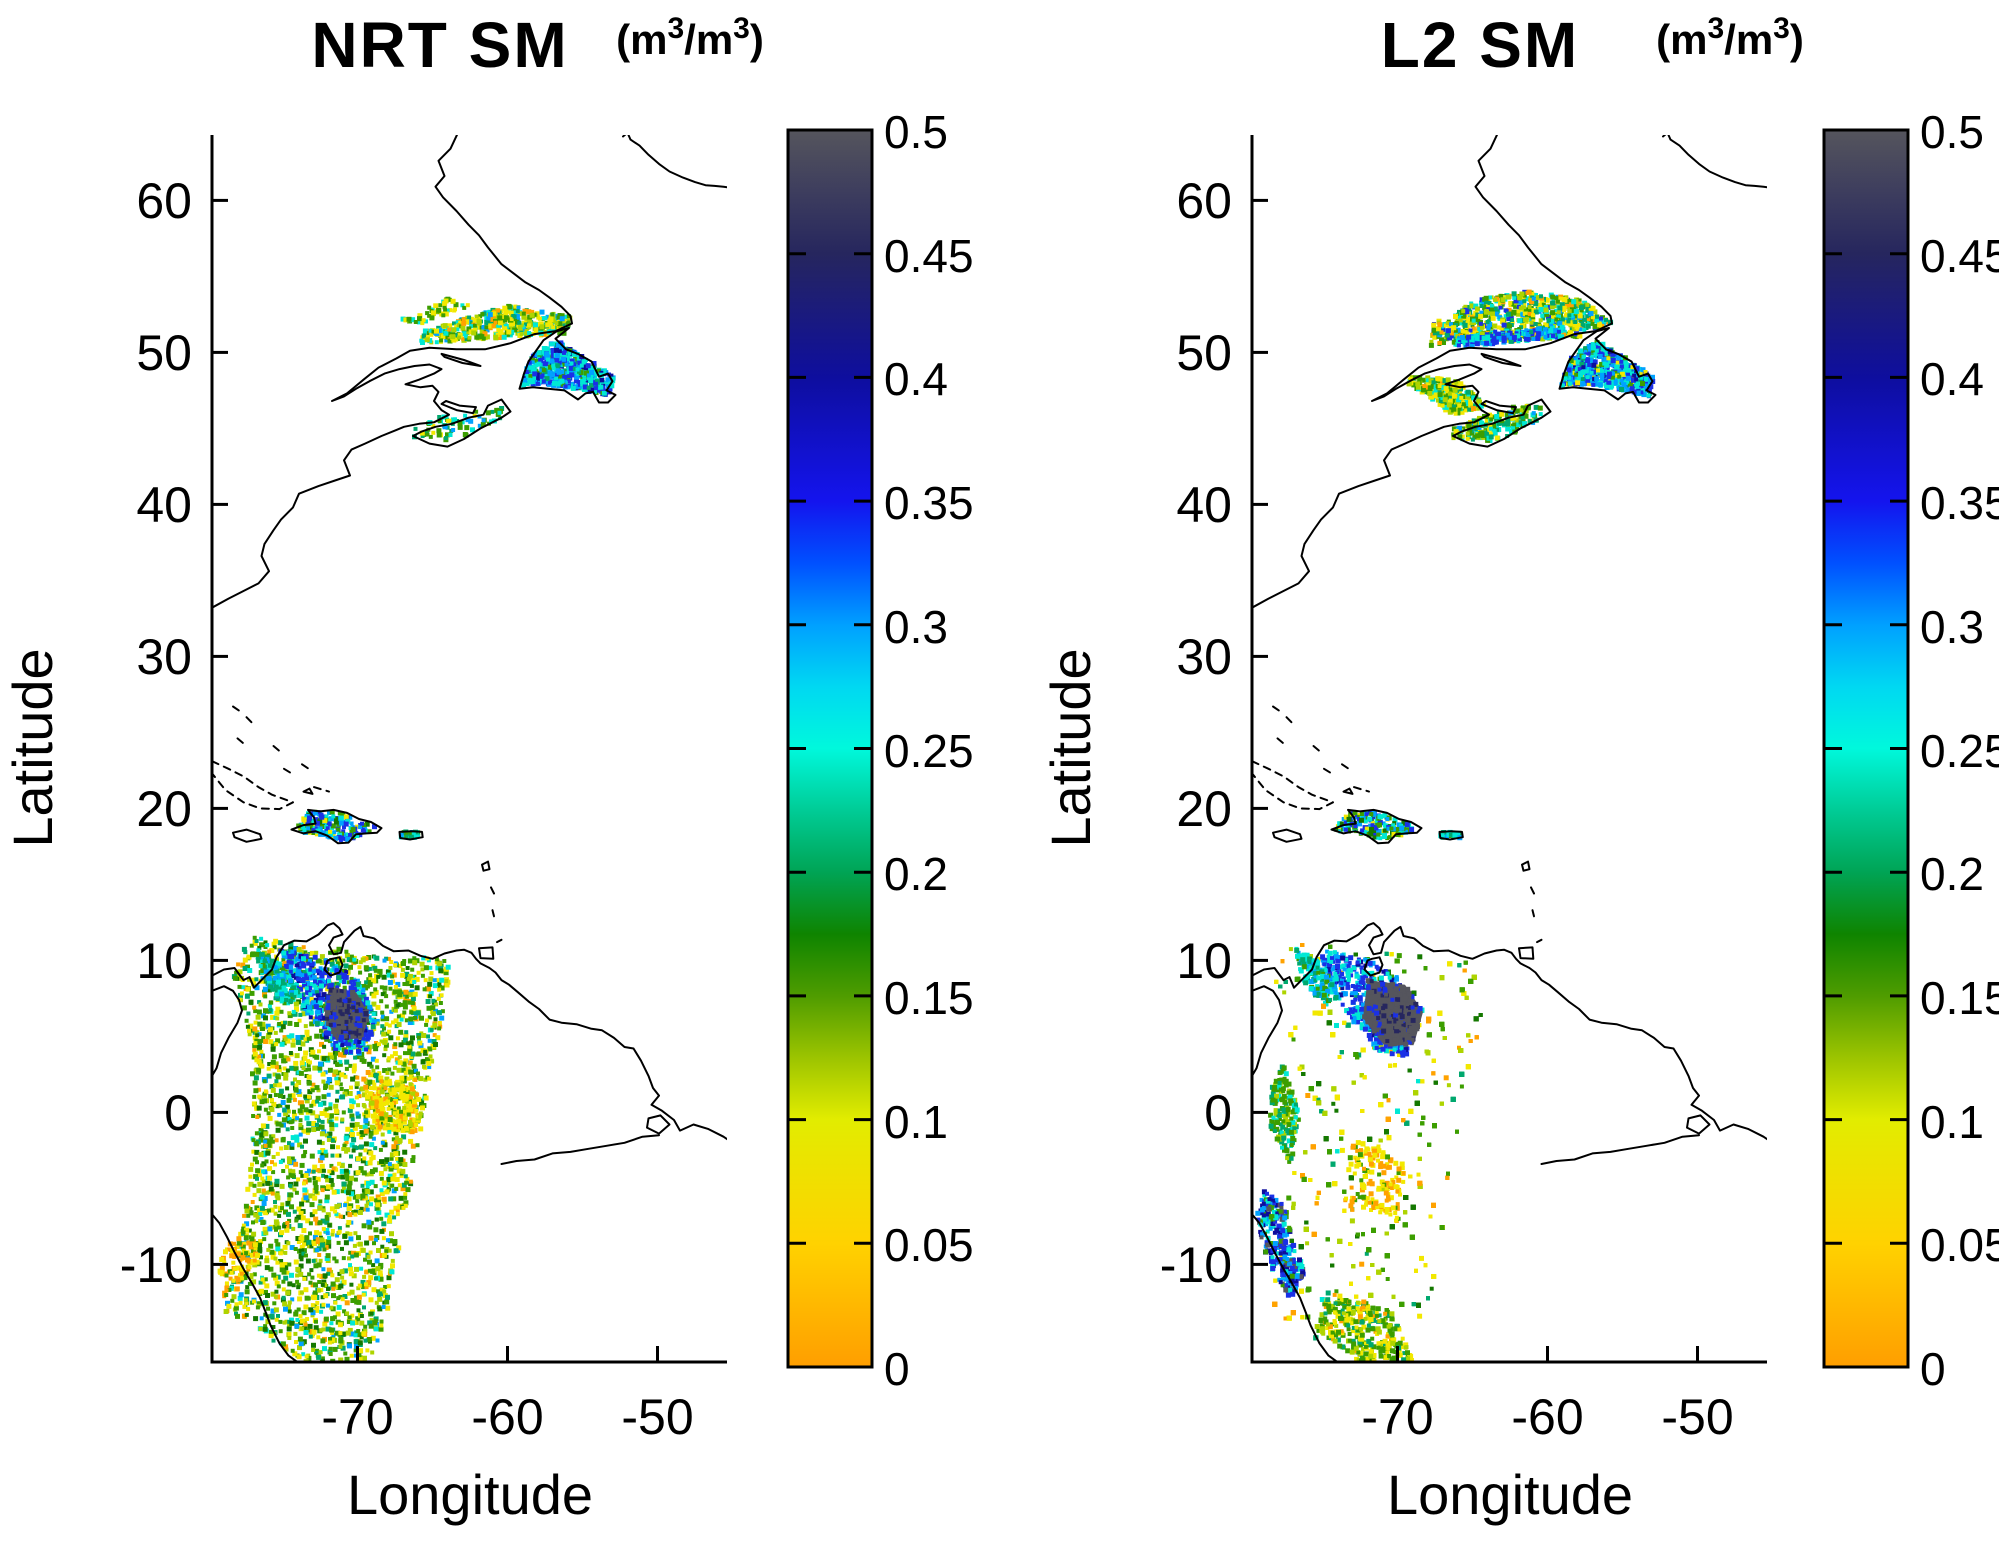 The image size is (1999, 1551). Describe the element at coordinates (499, 941) in the screenshot. I see `coast-tobago` at that location.